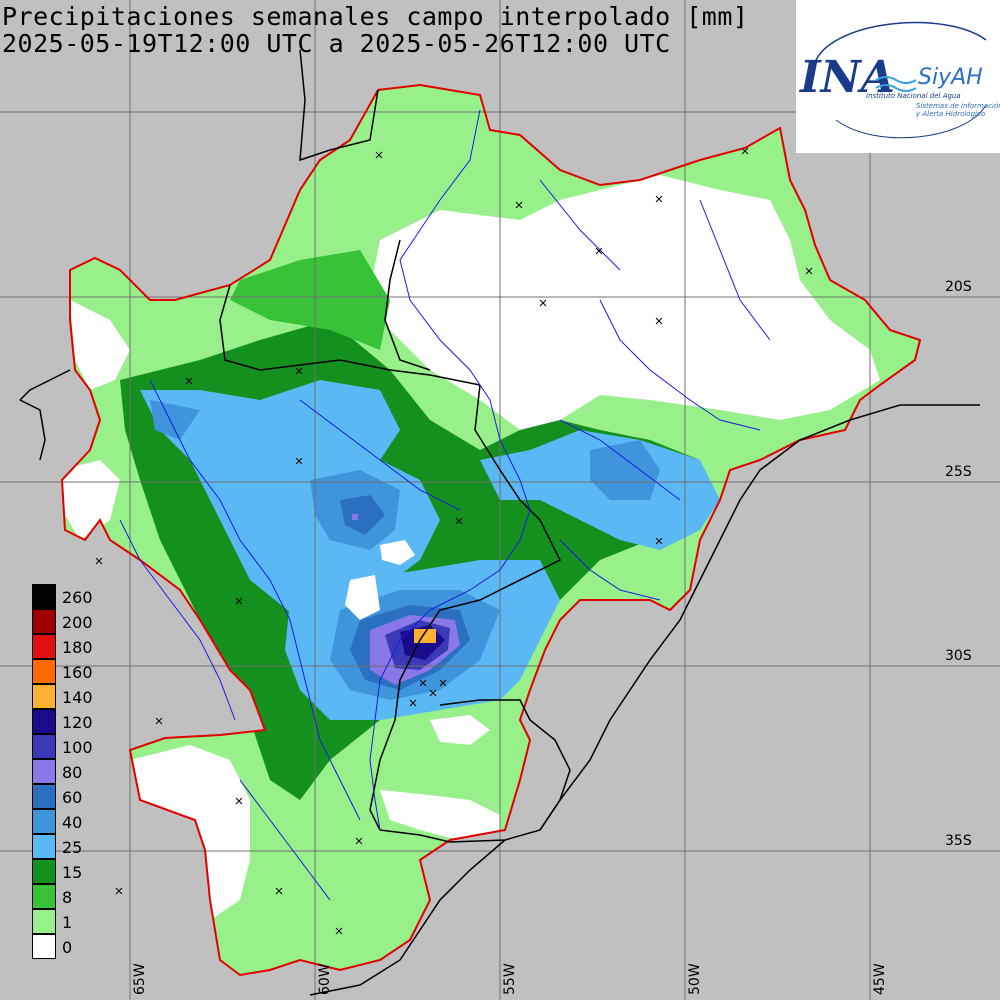 The image size is (1000, 1000). Describe the element at coordinates (72, 822) in the screenshot. I see `legend-label: 40` at that location.